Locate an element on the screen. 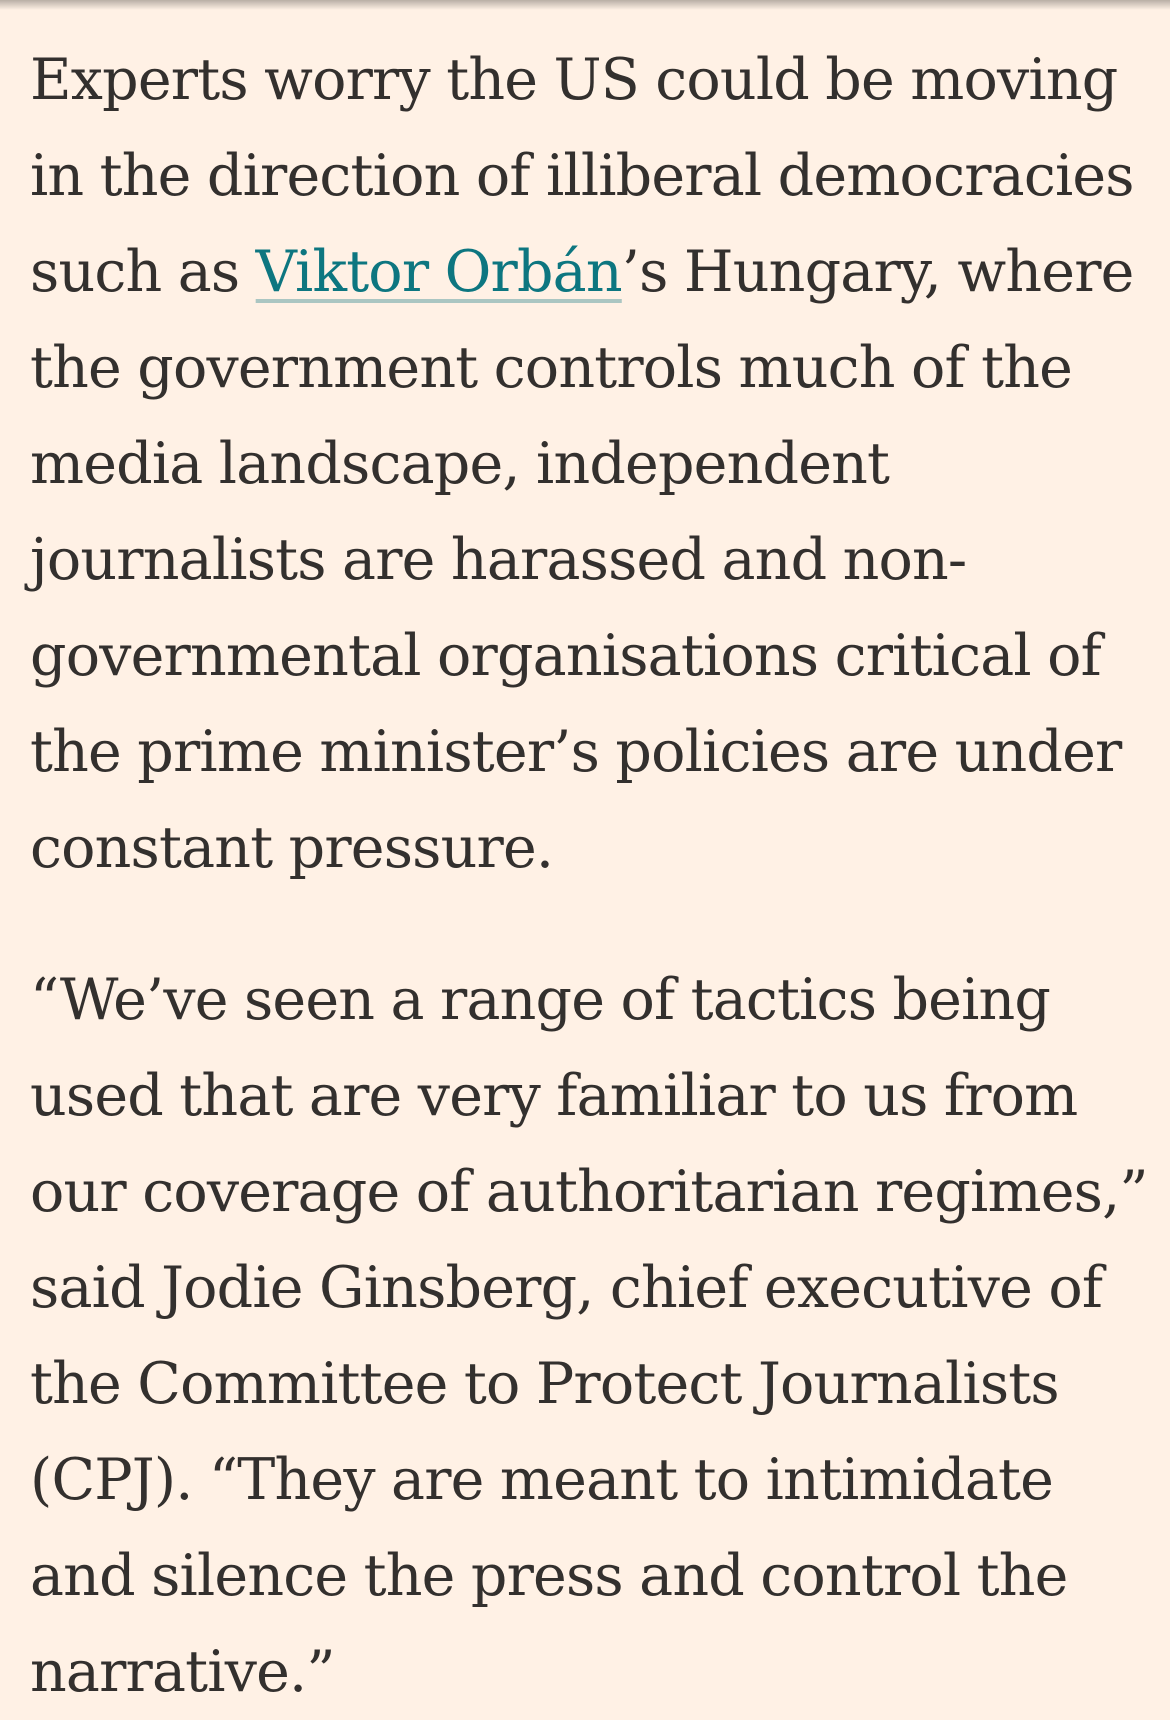  top-bar-shadow is located at coordinates (585, 5).